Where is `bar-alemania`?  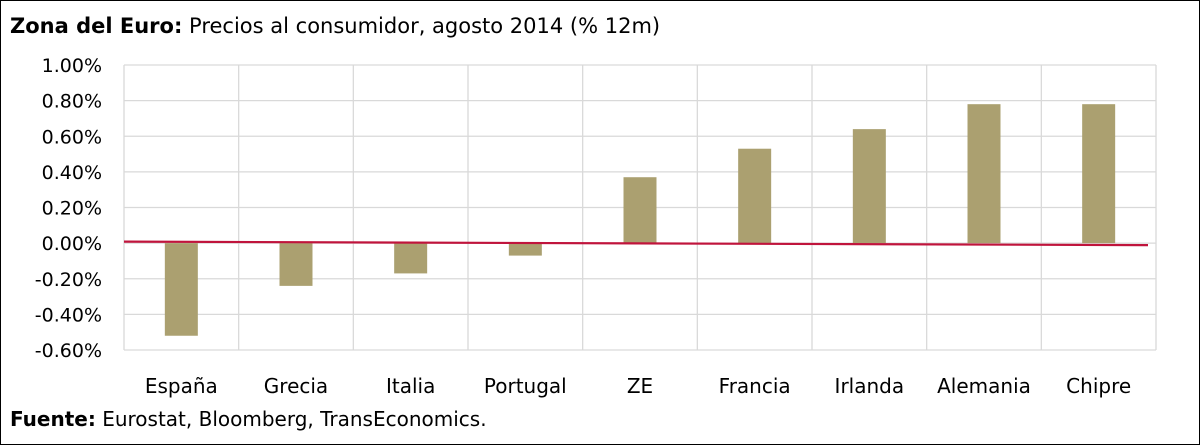 bar-alemania is located at coordinates (984, 174).